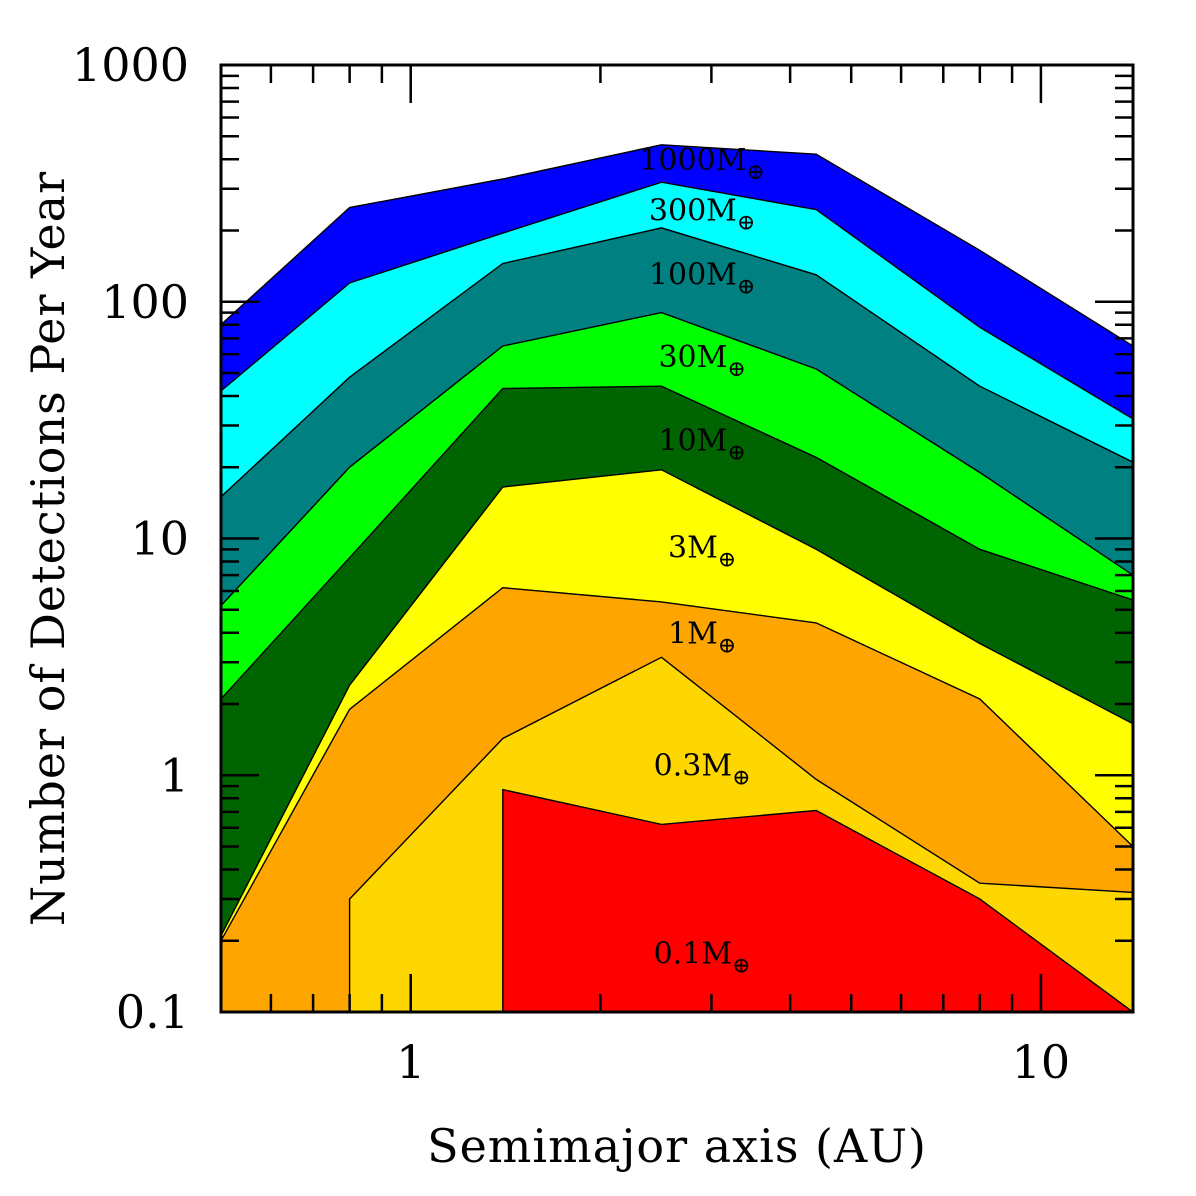 Image resolution: width=1196 pixels, height=1196 pixels. I want to click on band-label-1000m: 1000M⊕, so click(702, 164).